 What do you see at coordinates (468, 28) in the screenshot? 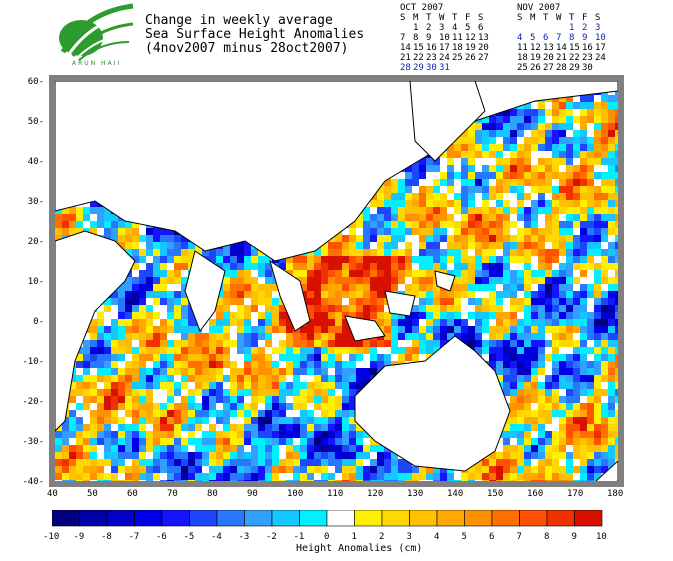
I see `calendar-day: 5` at bounding box center [468, 28].